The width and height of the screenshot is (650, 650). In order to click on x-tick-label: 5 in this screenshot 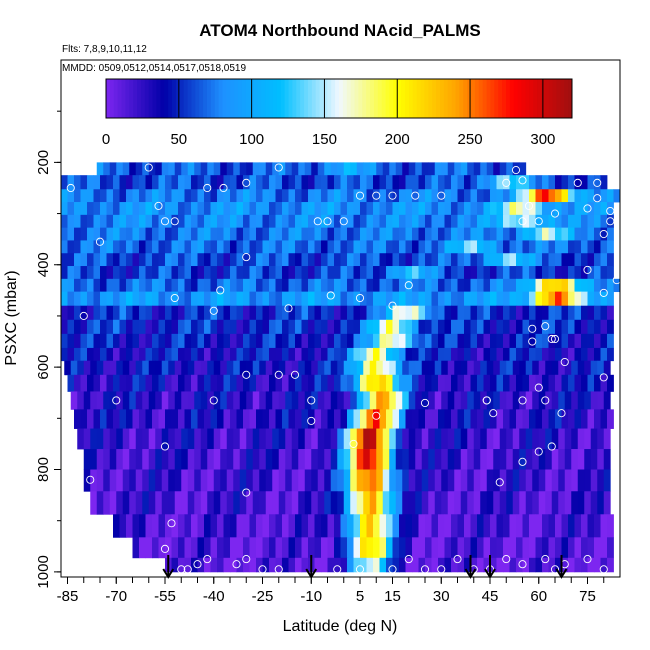, I will do `click(360, 596)`.